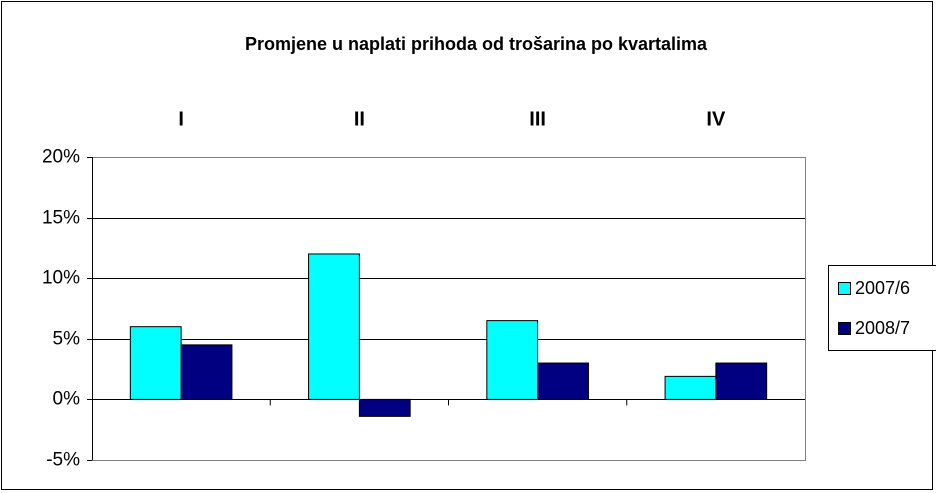 Image resolution: width=936 pixels, height=493 pixels. I want to click on legend-label: 2008/7, so click(882, 328).